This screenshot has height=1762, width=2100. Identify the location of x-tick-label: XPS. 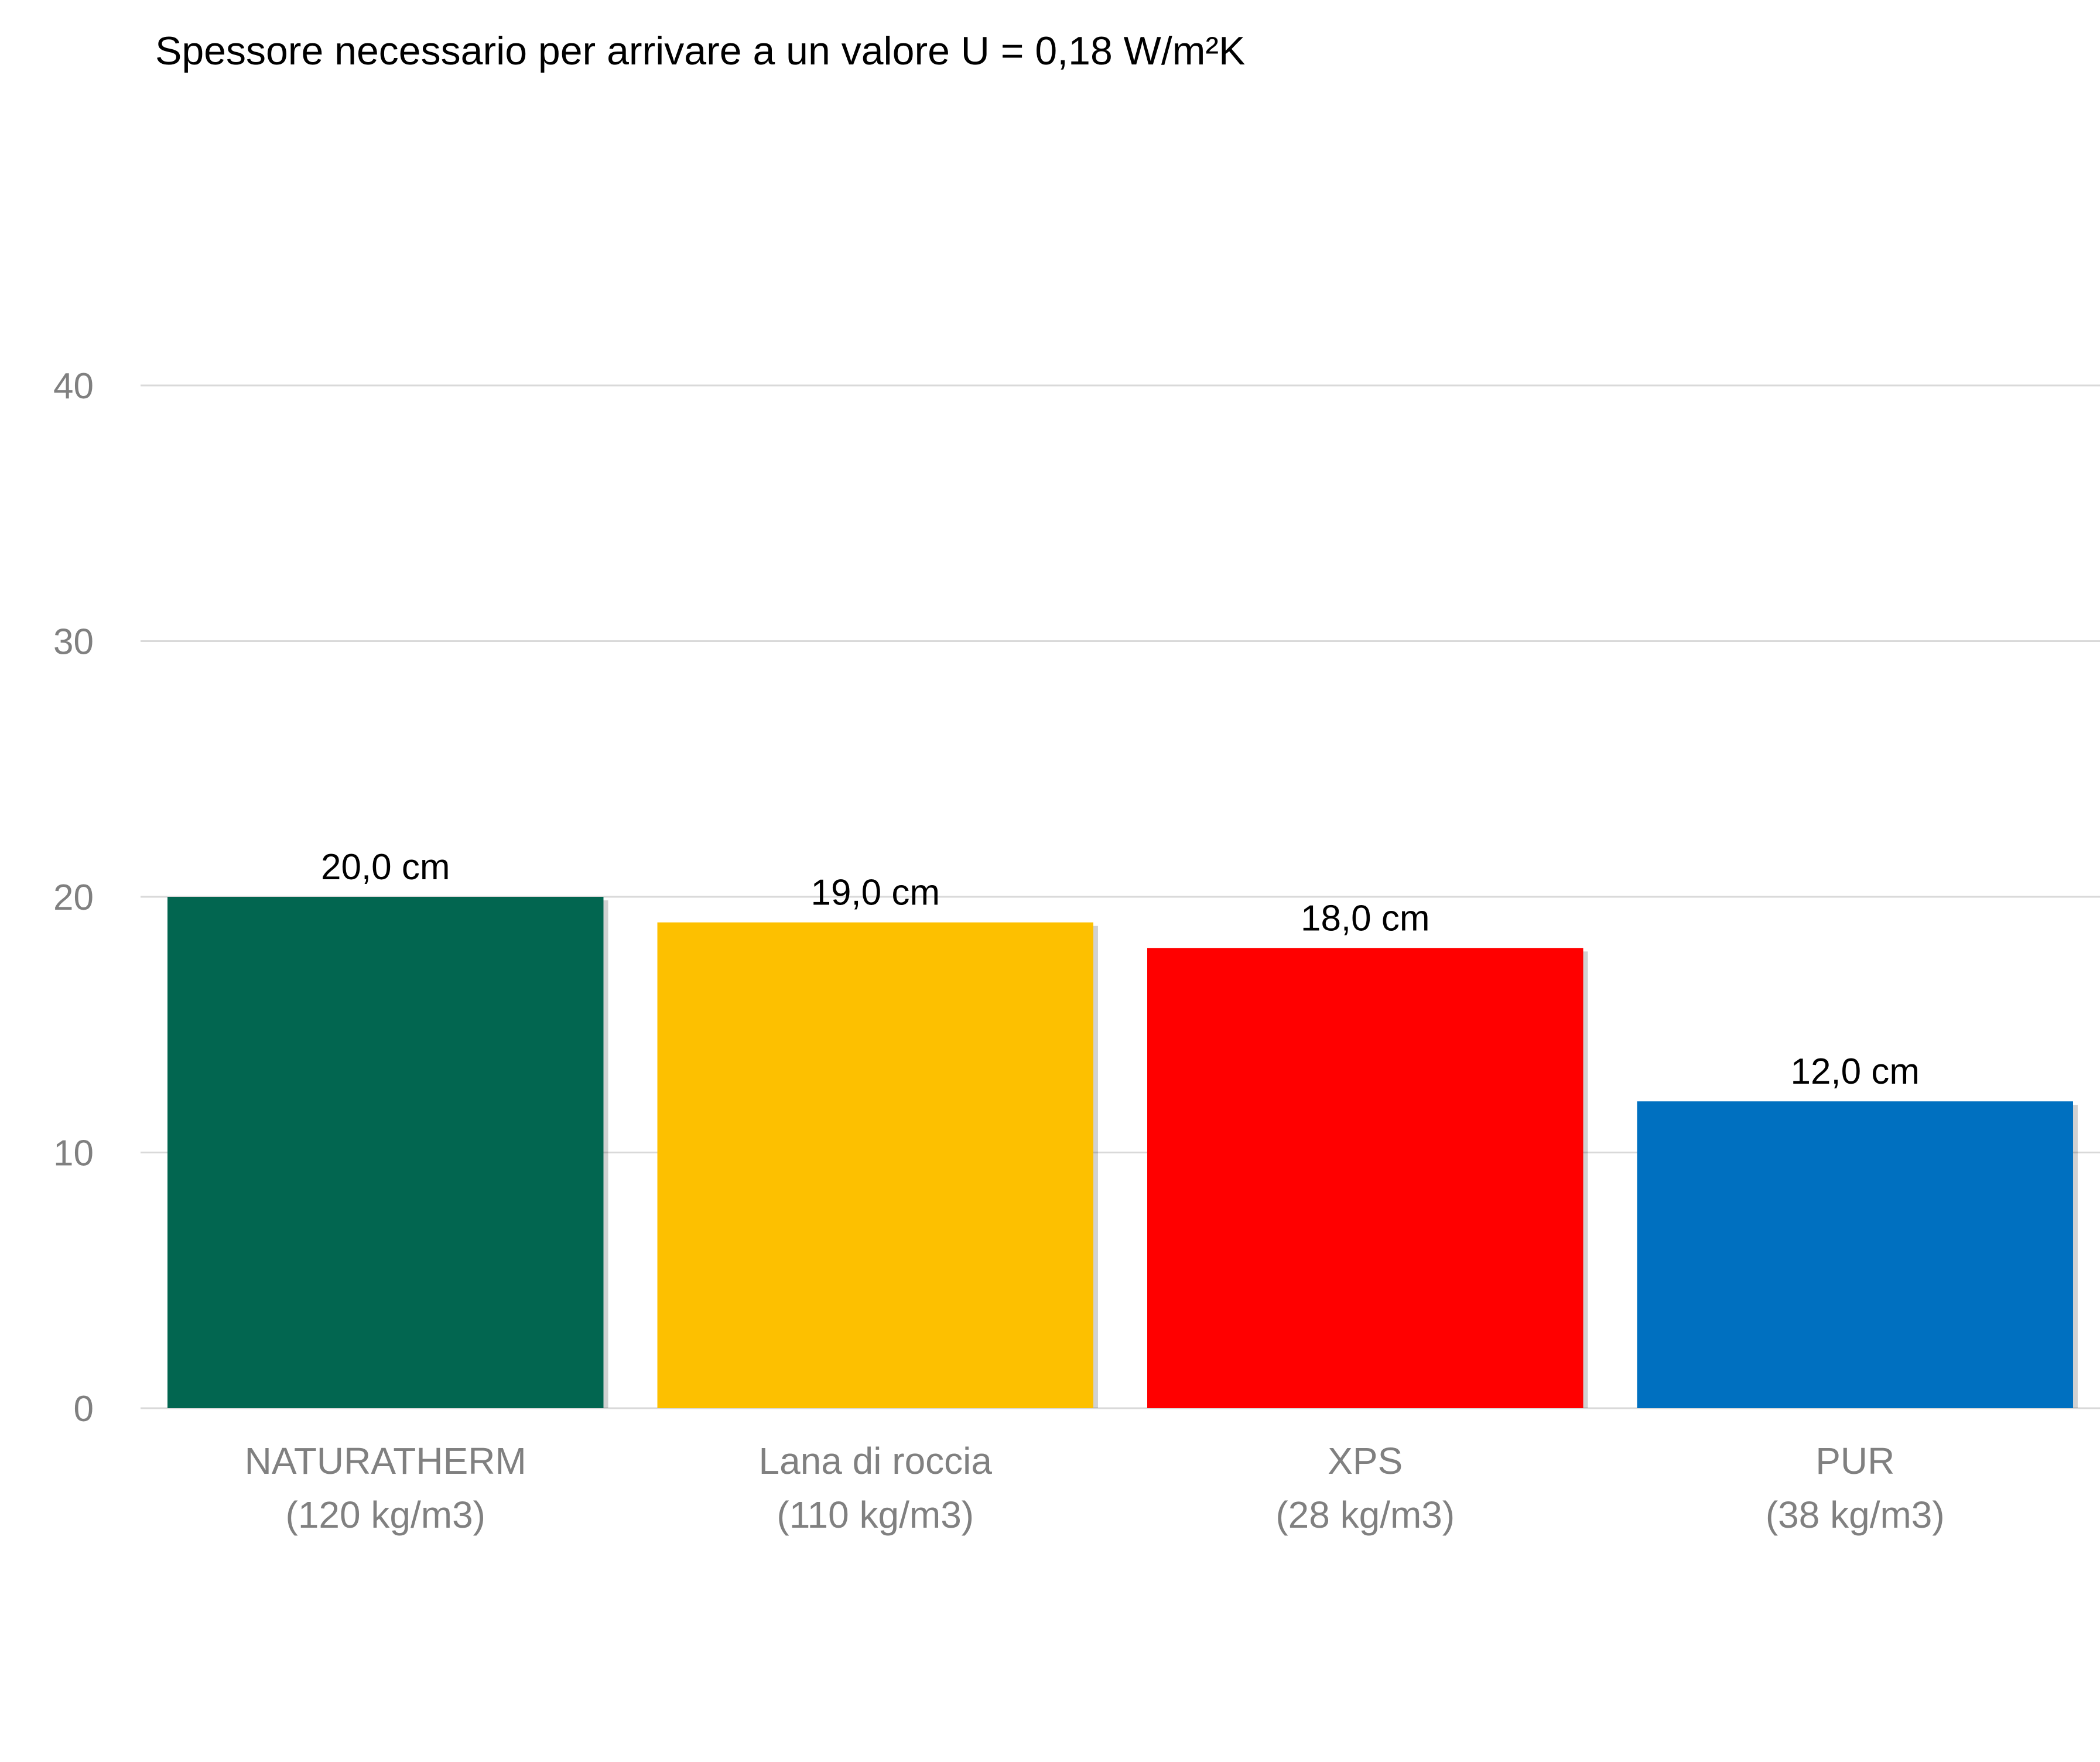
(1365, 1461).